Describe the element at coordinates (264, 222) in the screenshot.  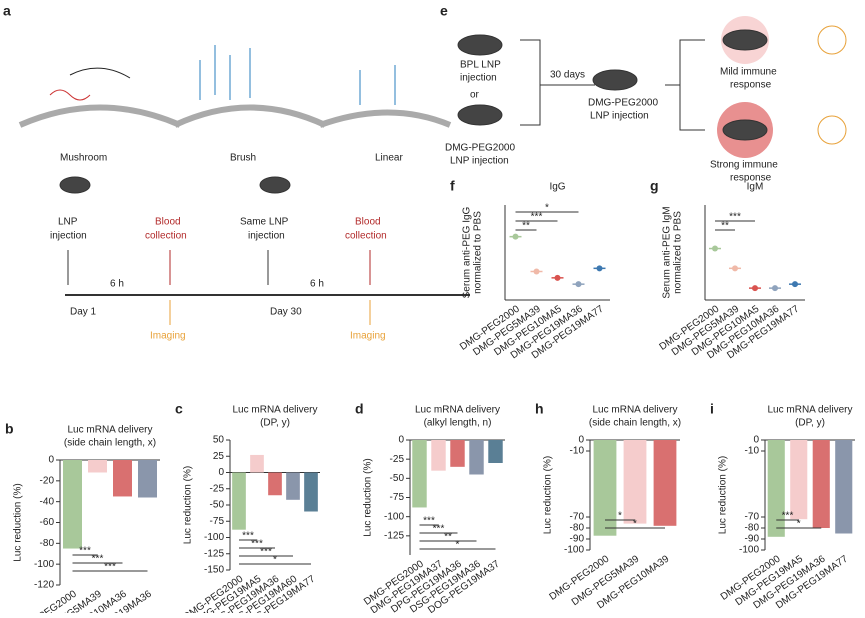
I see `label: Same LNP` at that location.